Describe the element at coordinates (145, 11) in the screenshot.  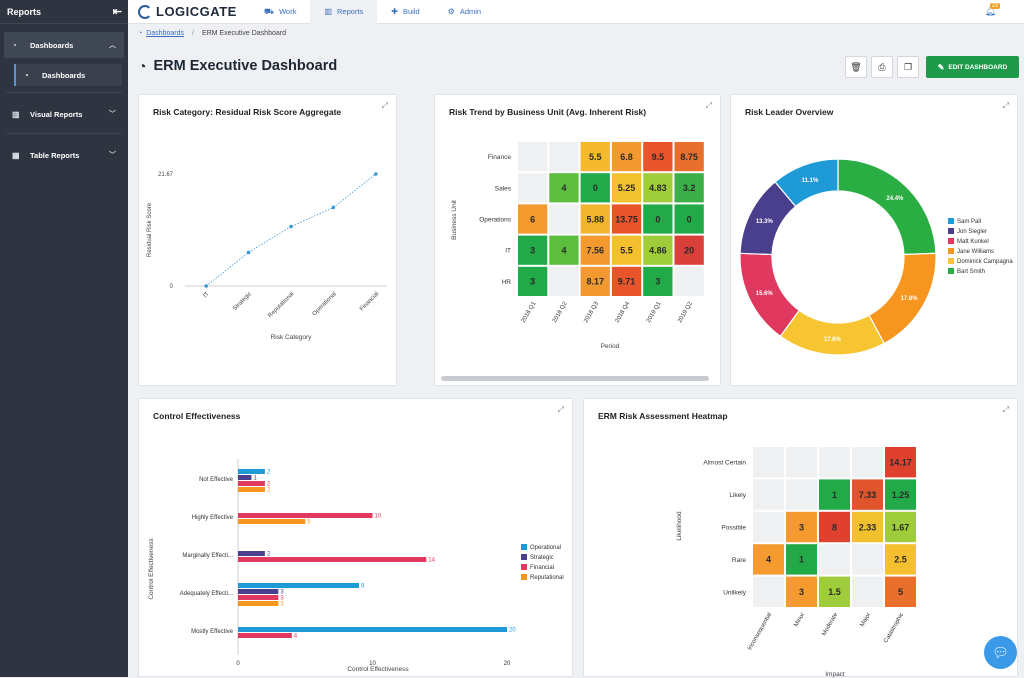
I see `logo-icon` at that location.